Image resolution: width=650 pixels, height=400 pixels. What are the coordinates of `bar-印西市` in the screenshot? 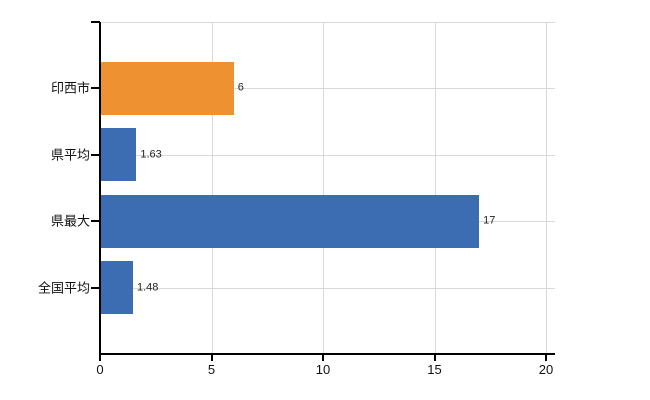 It's located at (167, 88).